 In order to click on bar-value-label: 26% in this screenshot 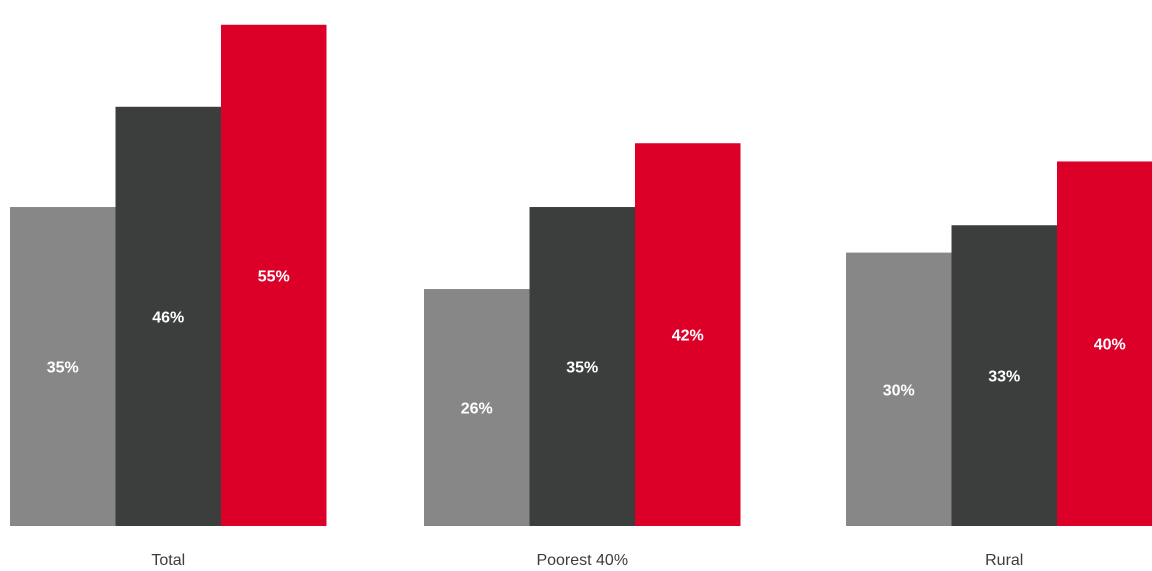, I will do `click(477, 409)`.